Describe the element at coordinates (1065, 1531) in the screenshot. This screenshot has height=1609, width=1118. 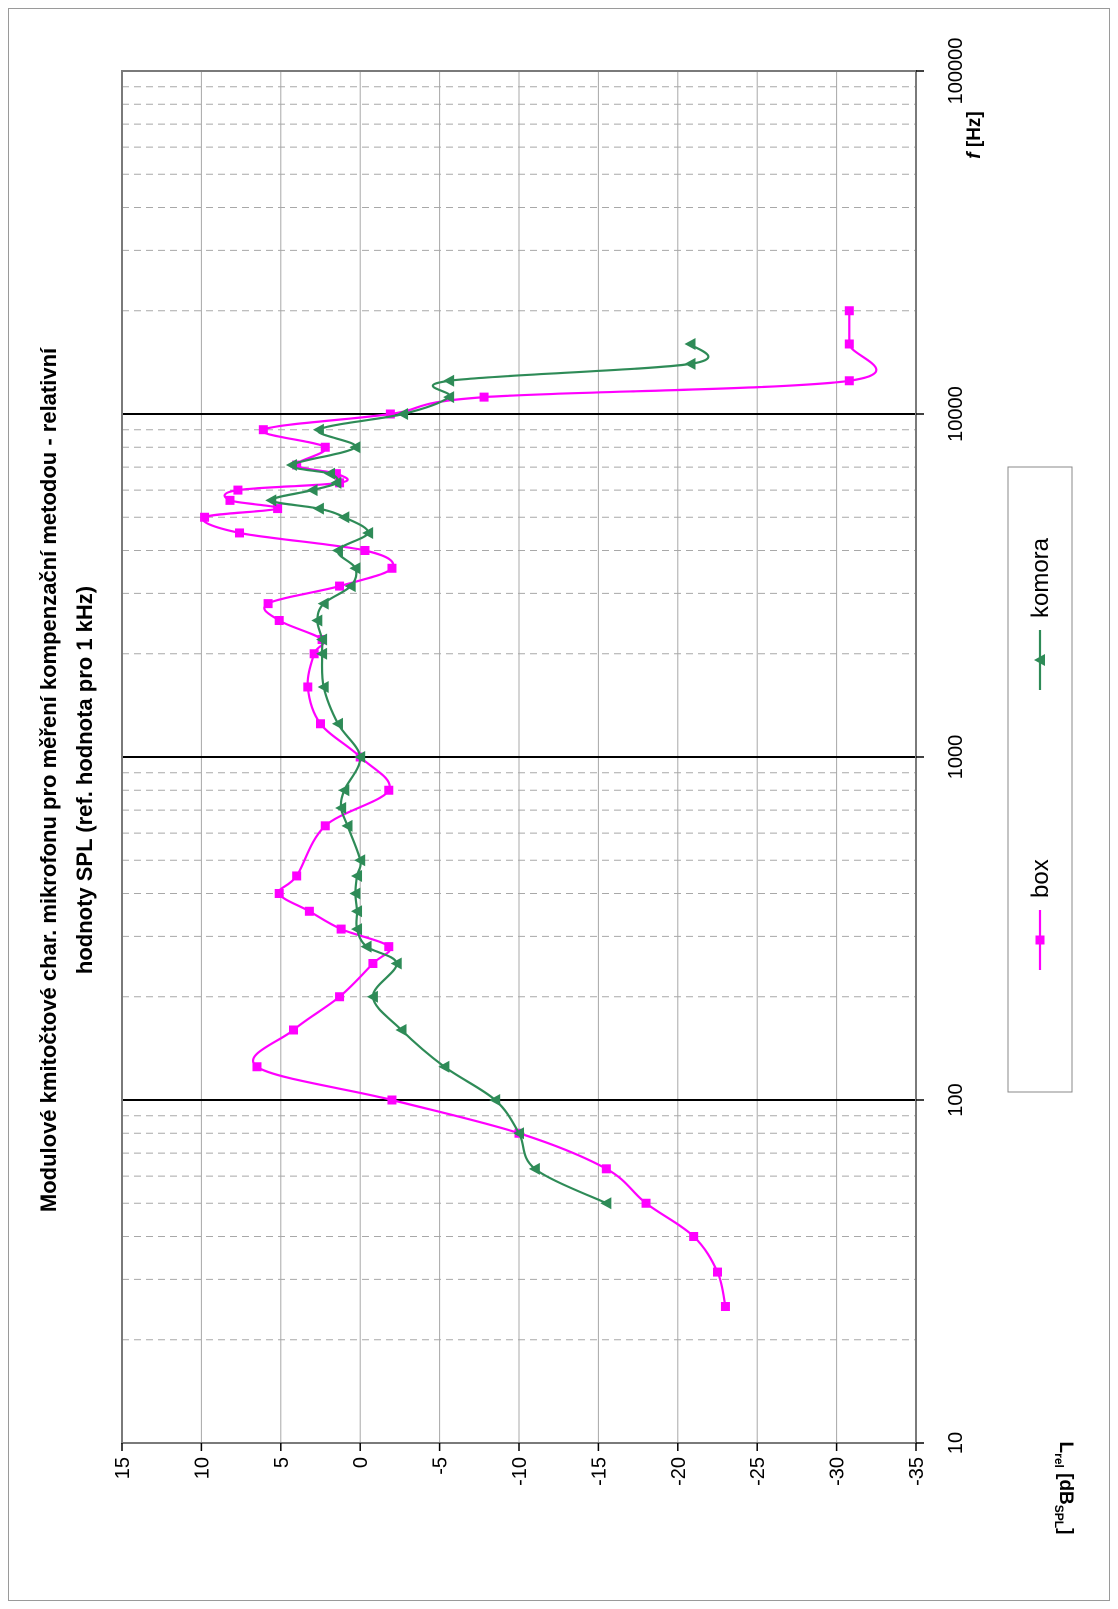
I see `y-axis-label-unit-b: ]` at that location.